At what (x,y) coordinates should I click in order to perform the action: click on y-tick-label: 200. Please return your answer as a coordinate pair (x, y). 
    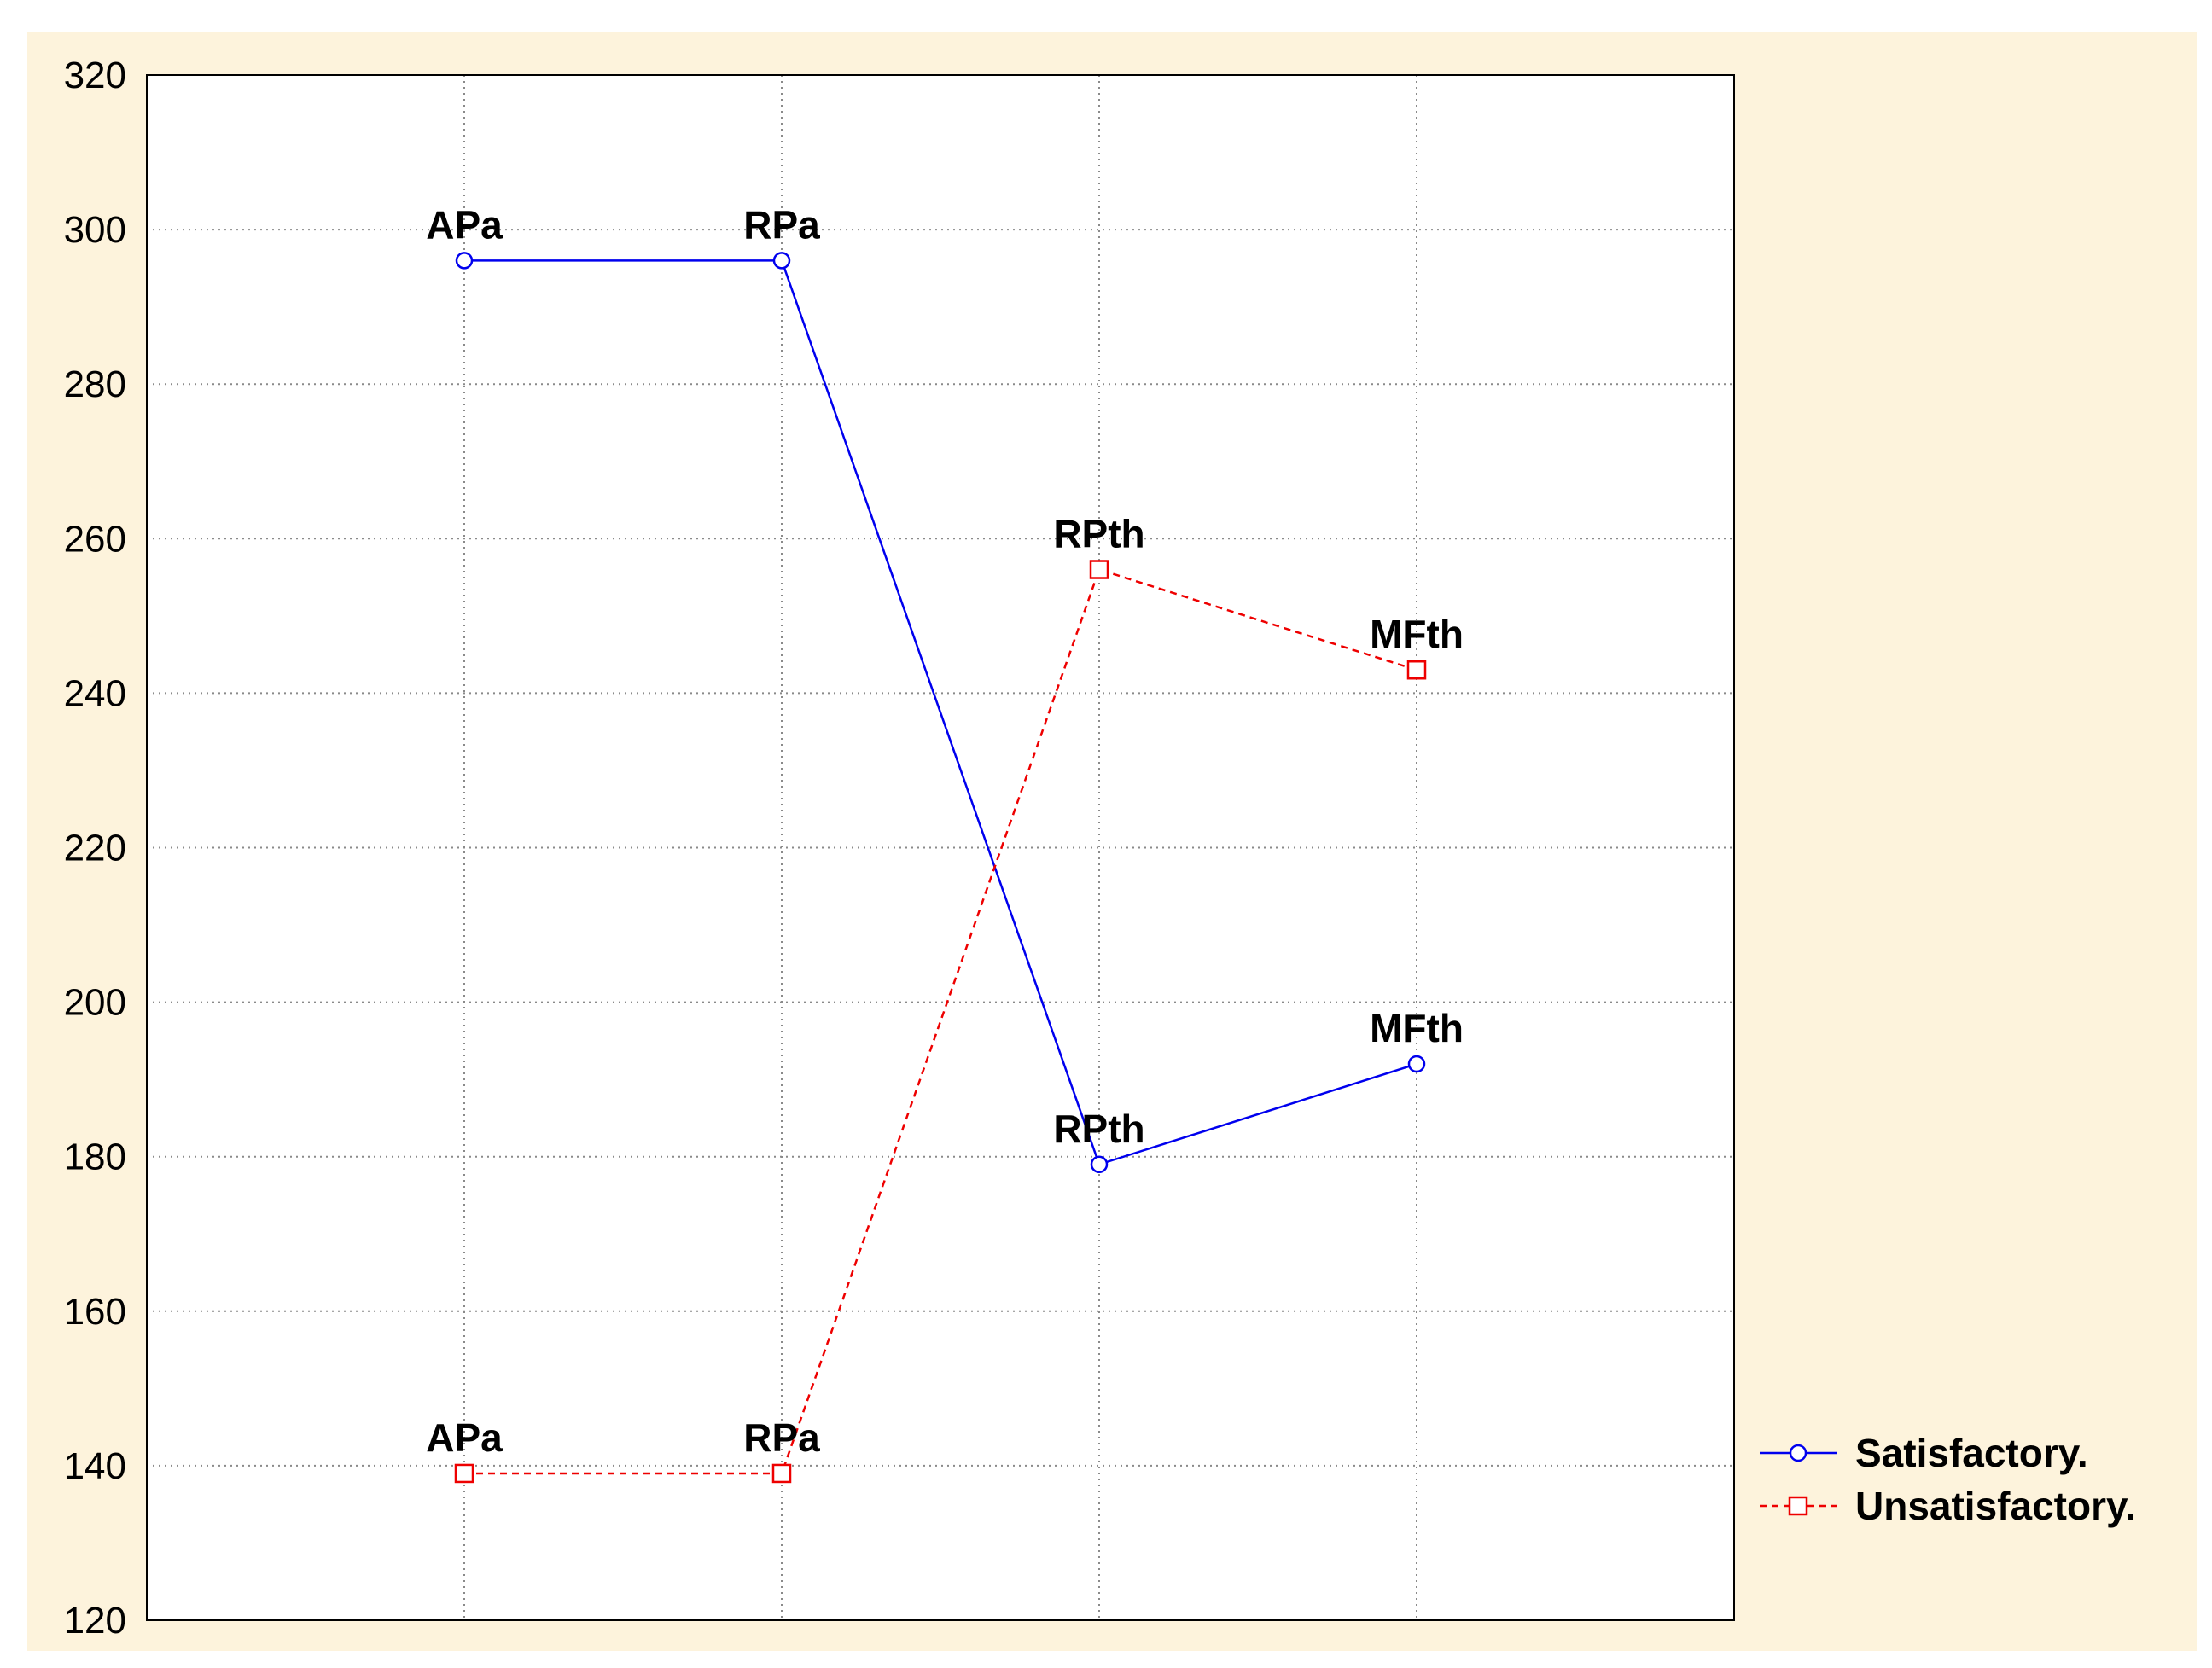
    Looking at the image, I should click on (95, 1003).